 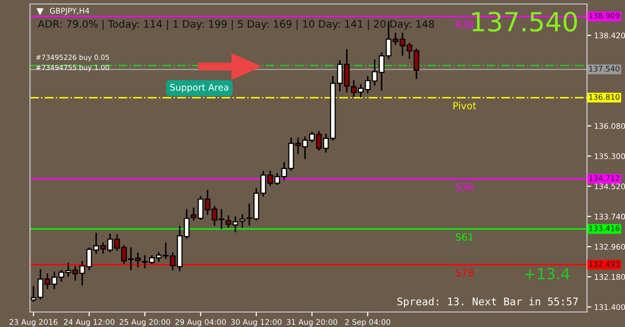 What do you see at coordinates (236, 25) in the screenshot?
I see `annotation: ADR: 79.0% | Today: 114 | 1 Day: 199 | 5 Day: 169 | 10 Day: 141 | 20 Day: 148` at bounding box center [236, 25].